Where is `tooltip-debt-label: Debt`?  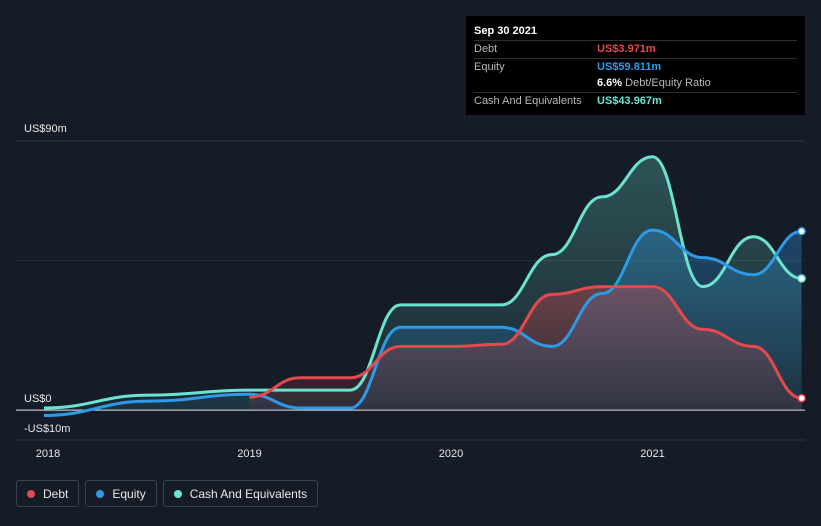
tooltip-debt-label: Debt is located at coordinates (486, 49).